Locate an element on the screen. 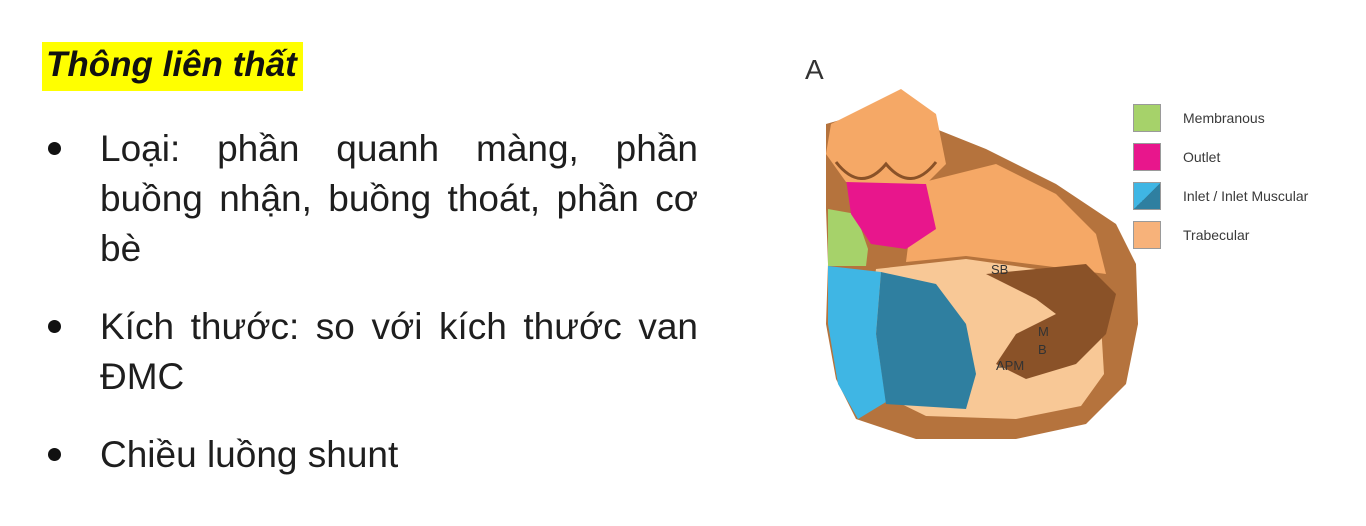 The height and width of the screenshot is (526, 1366). inlet-region is located at coordinates (857, 342).